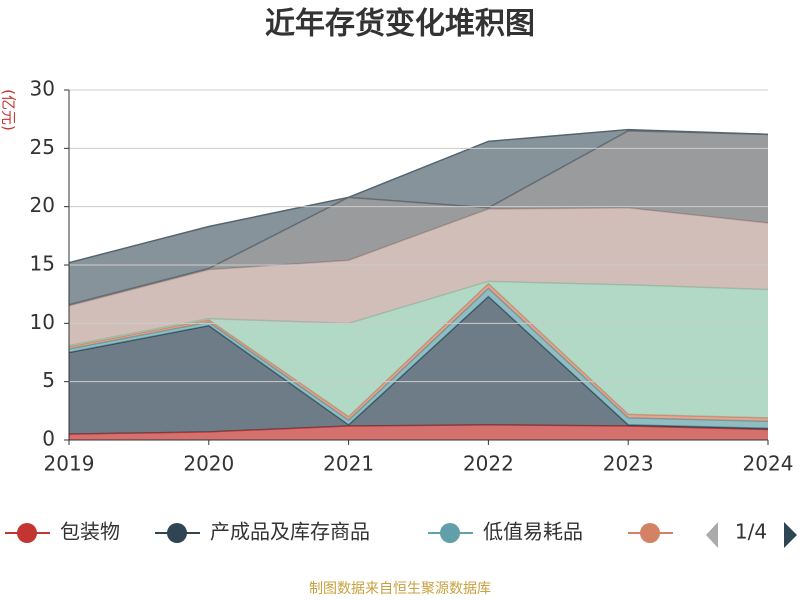  What do you see at coordinates (400, 24) in the screenshot?
I see `chart-title: 近年存货变化堆积图` at bounding box center [400, 24].